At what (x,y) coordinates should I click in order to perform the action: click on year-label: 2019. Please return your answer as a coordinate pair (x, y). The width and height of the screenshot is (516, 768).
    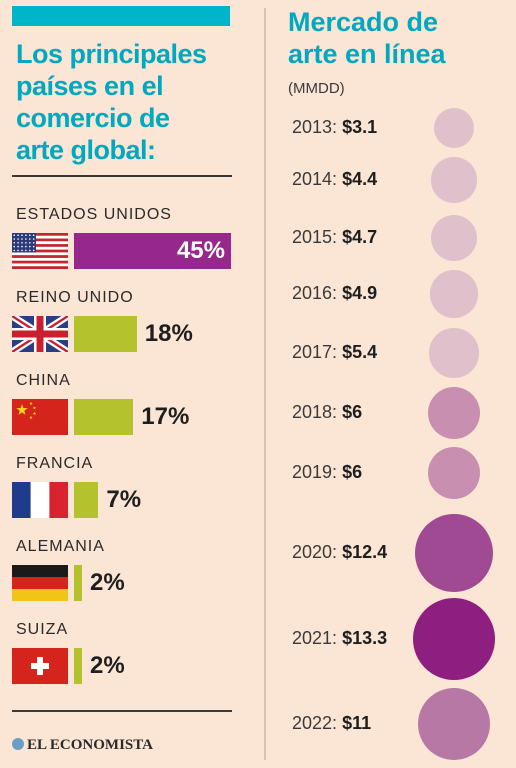
    Looking at the image, I should click on (312, 472).